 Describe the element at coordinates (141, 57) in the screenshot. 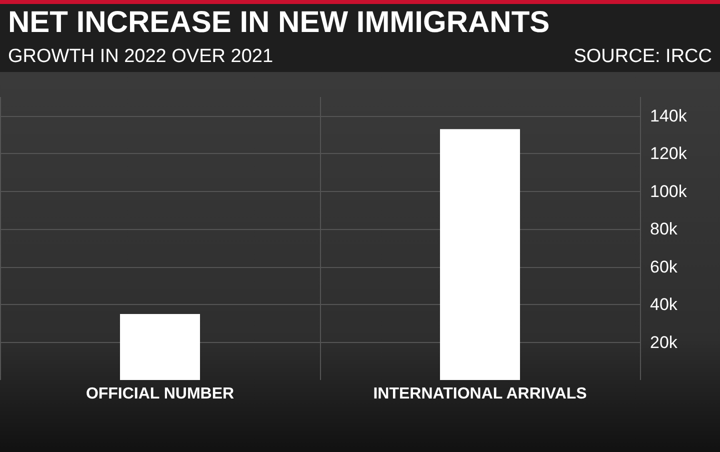

I see `chart-subtitle: GROWTH IN 2022 OVER 2021` at that location.